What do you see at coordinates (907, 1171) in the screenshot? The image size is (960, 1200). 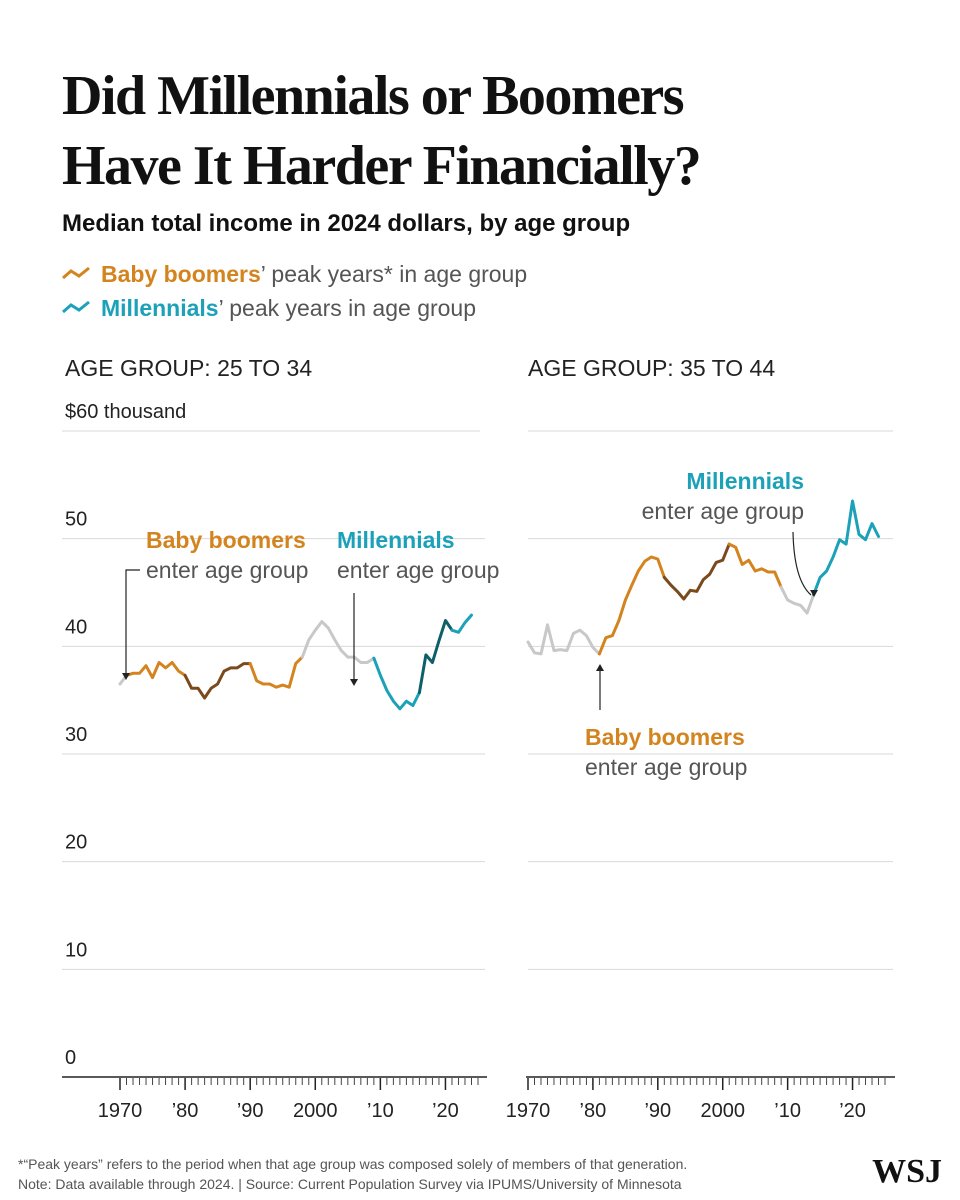 I see `logo: WSJ` at bounding box center [907, 1171].